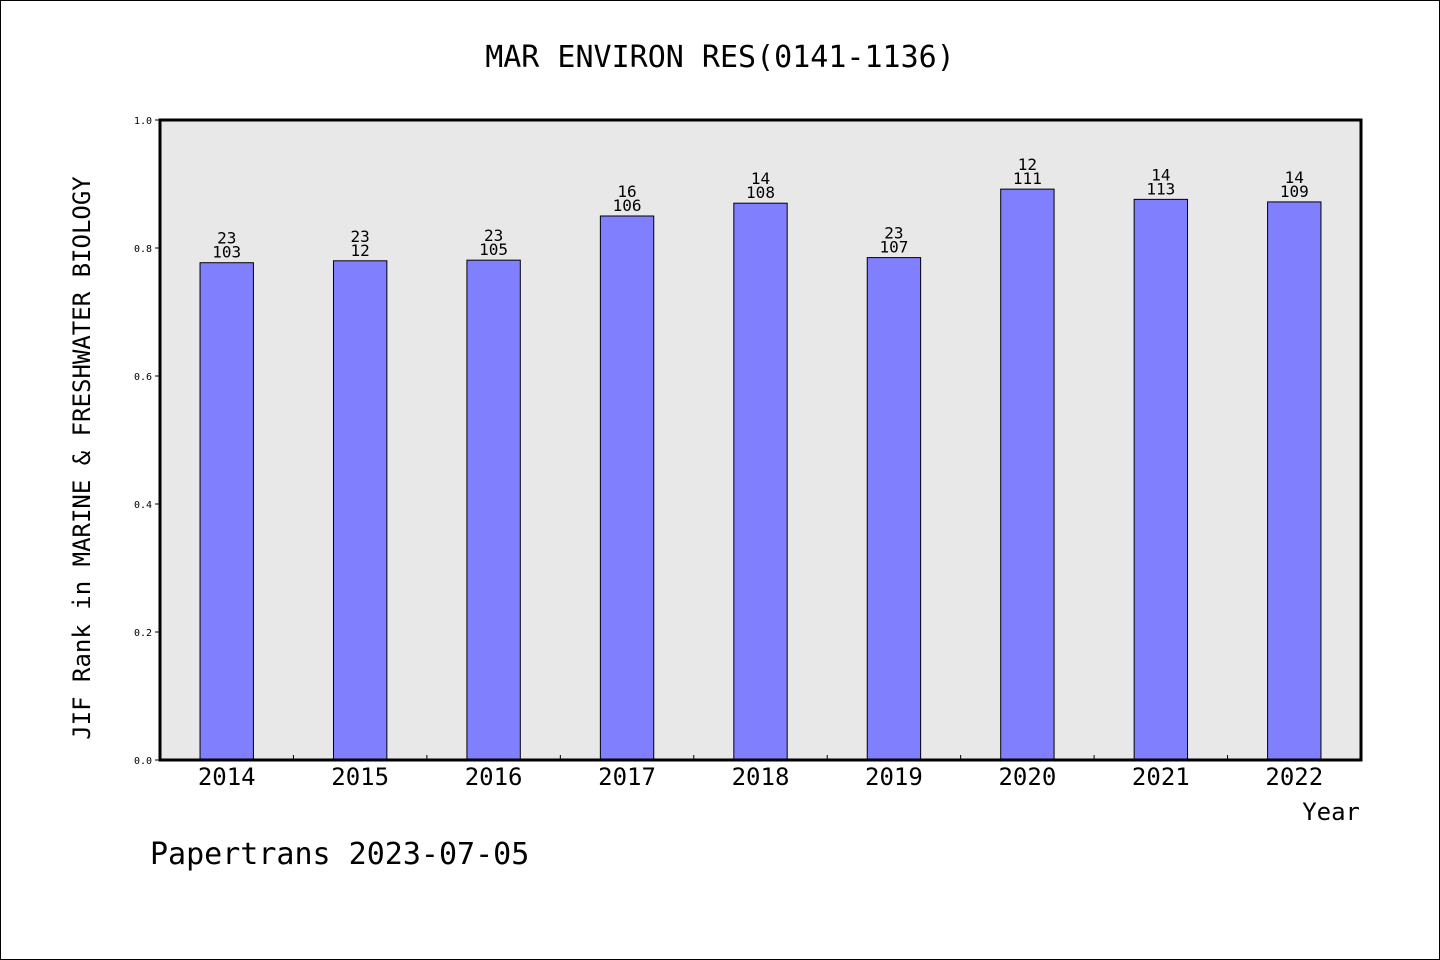 The height and width of the screenshot is (960, 1440). Describe the element at coordinates (82, 458) in the screenshot. I see `y-axis-label: JIF Rank in MARINE & FRESHWATER BIOLOGY` at that location.